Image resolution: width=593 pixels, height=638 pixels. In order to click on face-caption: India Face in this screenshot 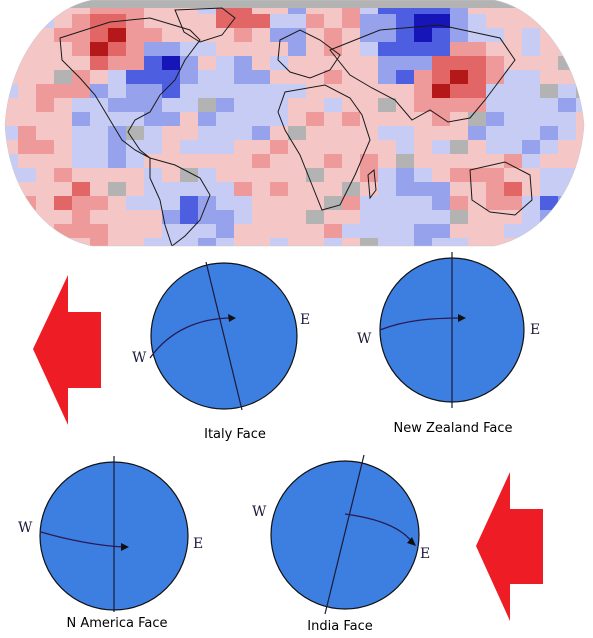, I will do `click(339, 626)`.